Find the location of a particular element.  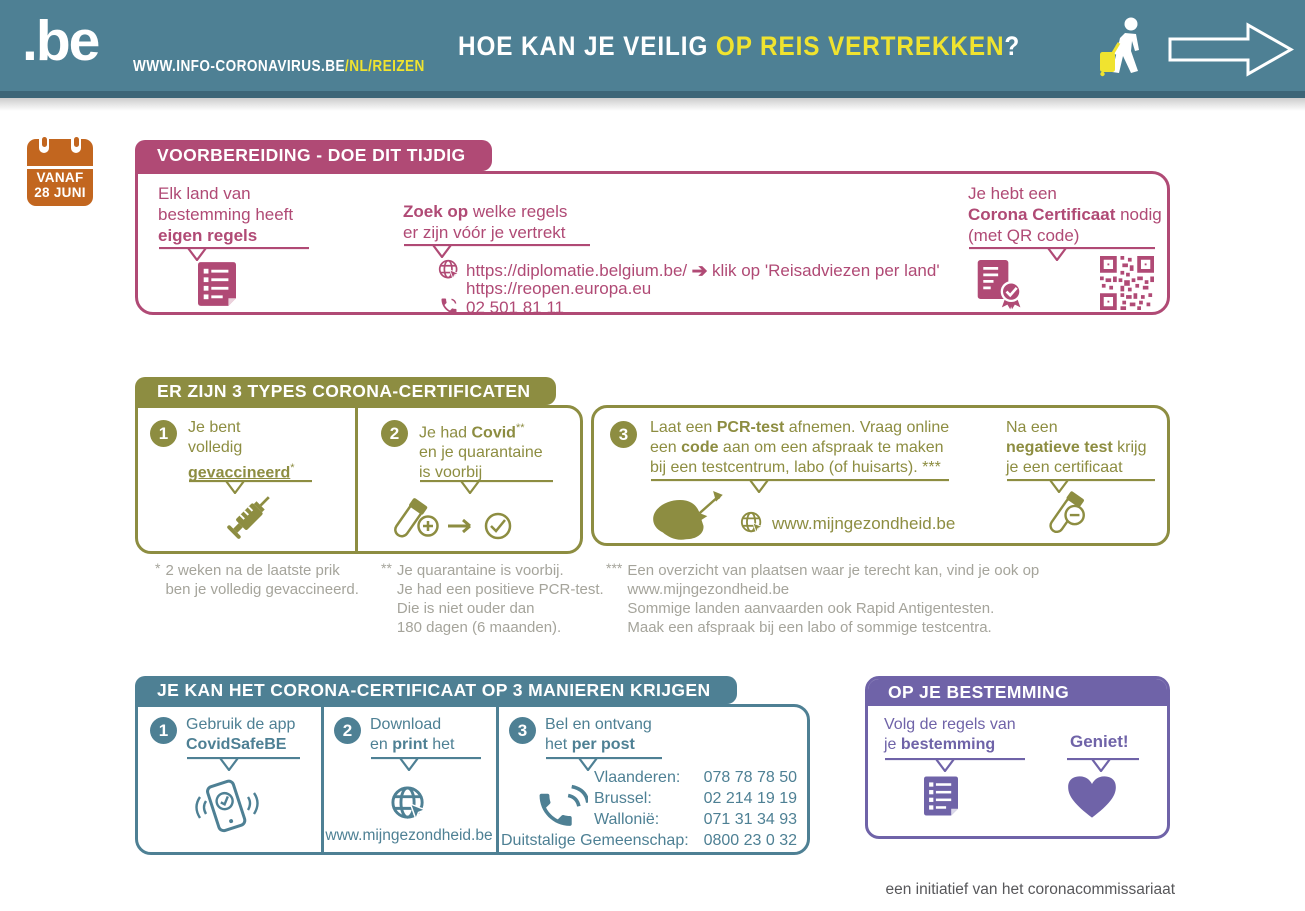

section1-title: VOORBEREIDING - DOE DIT TIJDIG is located at coordinates (311, 155).